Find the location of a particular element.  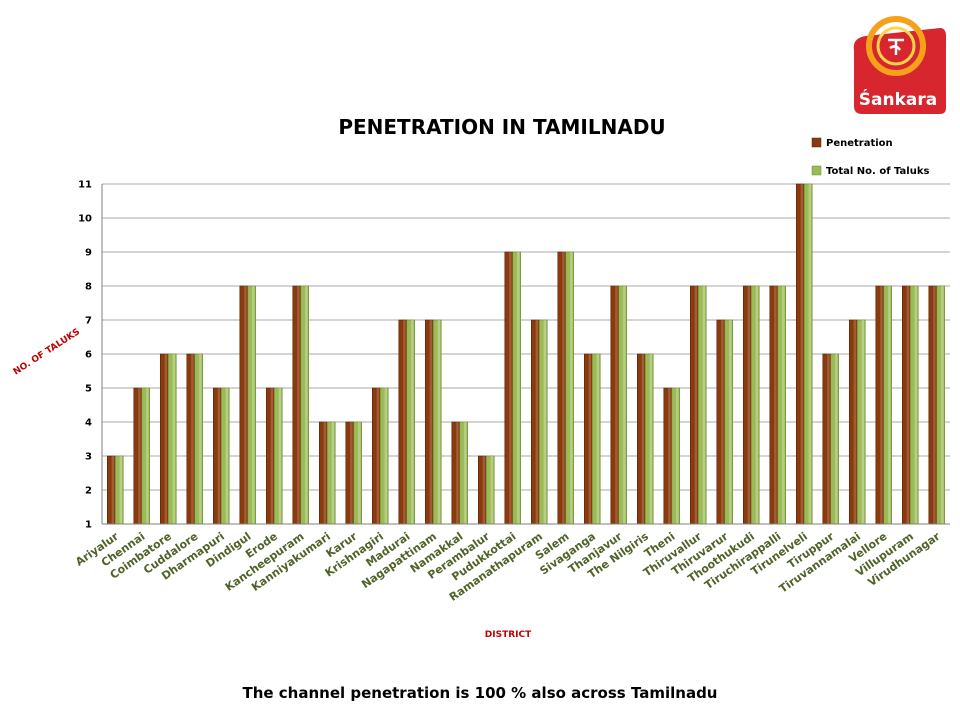

y-axis-ticks: 1 2 3 4 5 6 7 8 9 10 11 is located at coordinates (85, 355).